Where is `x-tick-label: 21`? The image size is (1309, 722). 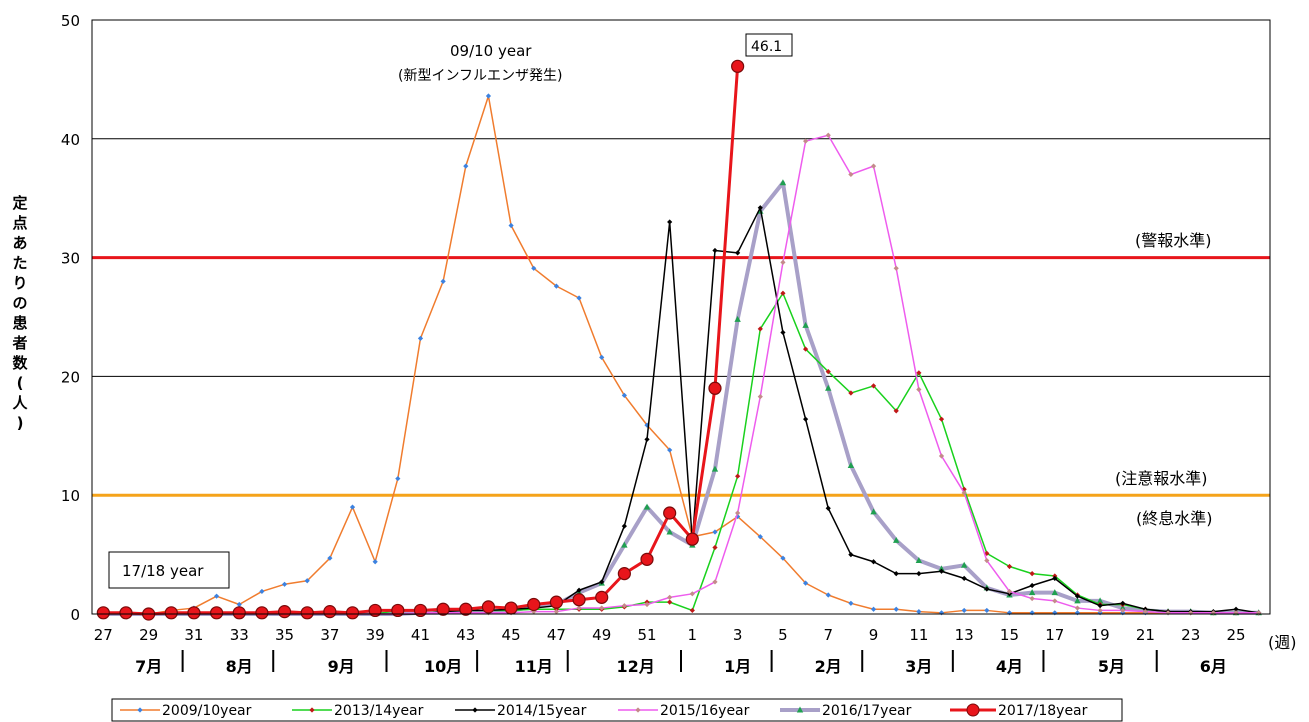 x-tick-label: 21 is located at coordinates (1145, 635).